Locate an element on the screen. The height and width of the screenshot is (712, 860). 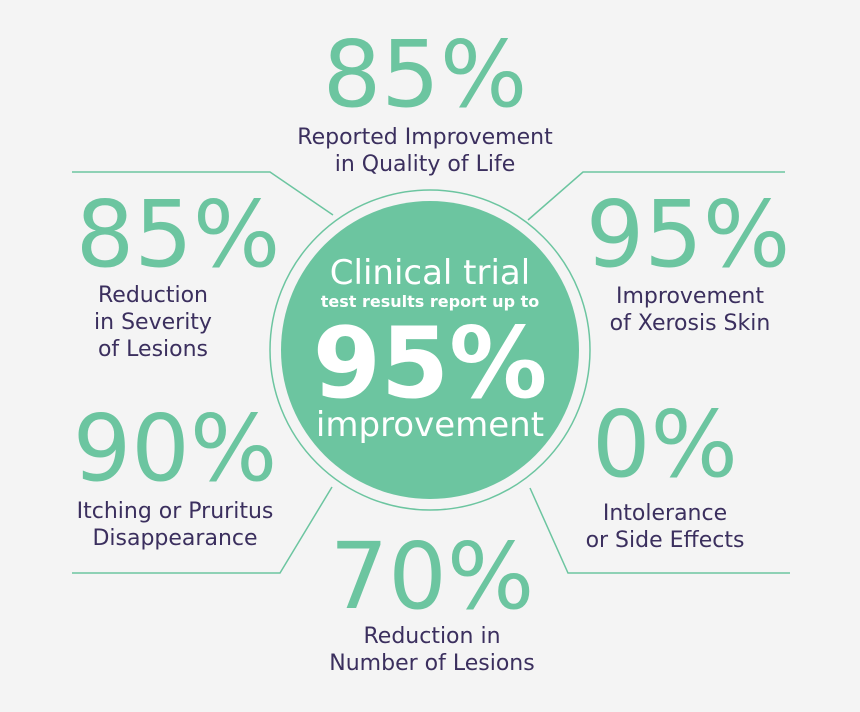
stat-label: in Quality of Life is located at coordinates (425, 164).